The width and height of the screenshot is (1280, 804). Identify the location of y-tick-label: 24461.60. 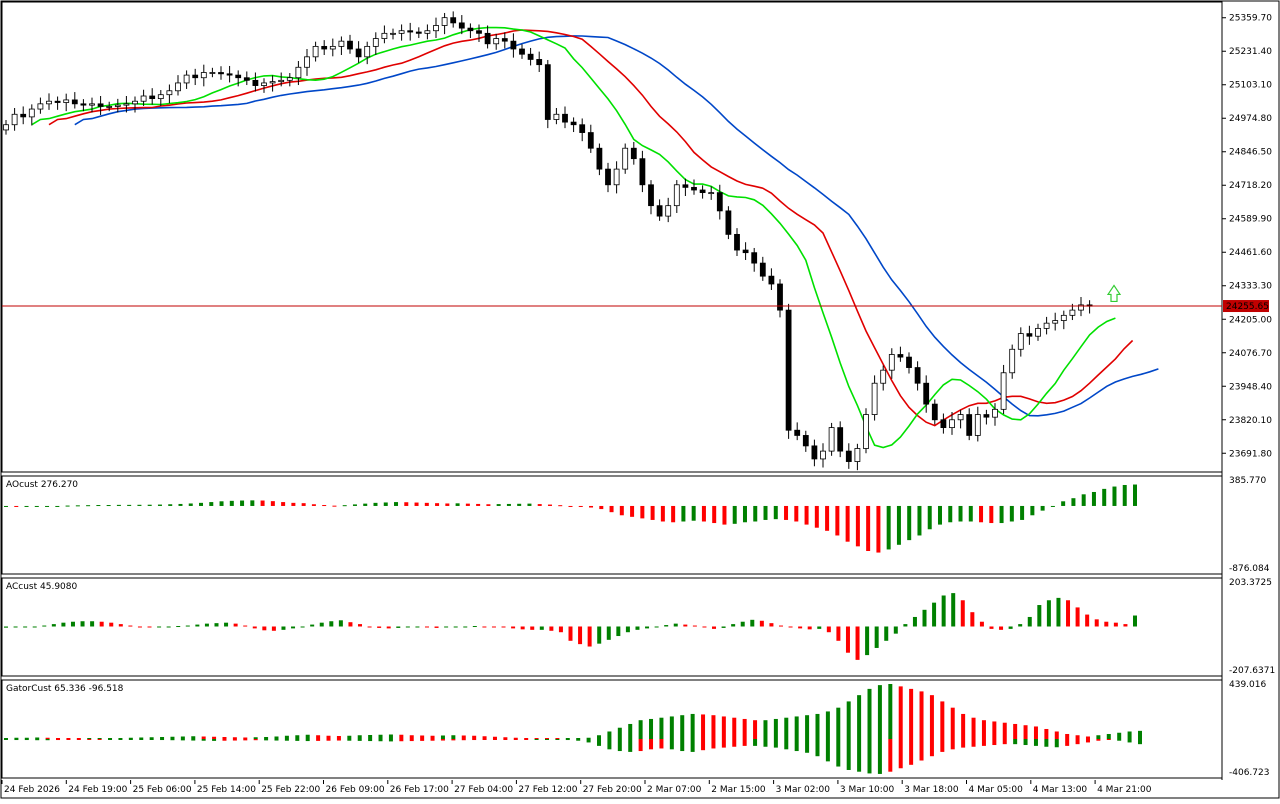
(1250, 253).